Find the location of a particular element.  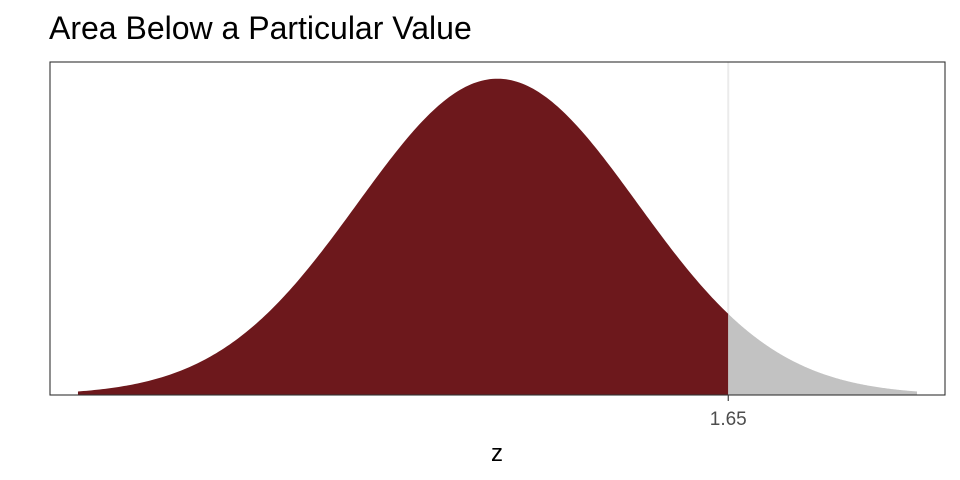

x-tick-label: 1.65 is located at coordinates (728, 419).